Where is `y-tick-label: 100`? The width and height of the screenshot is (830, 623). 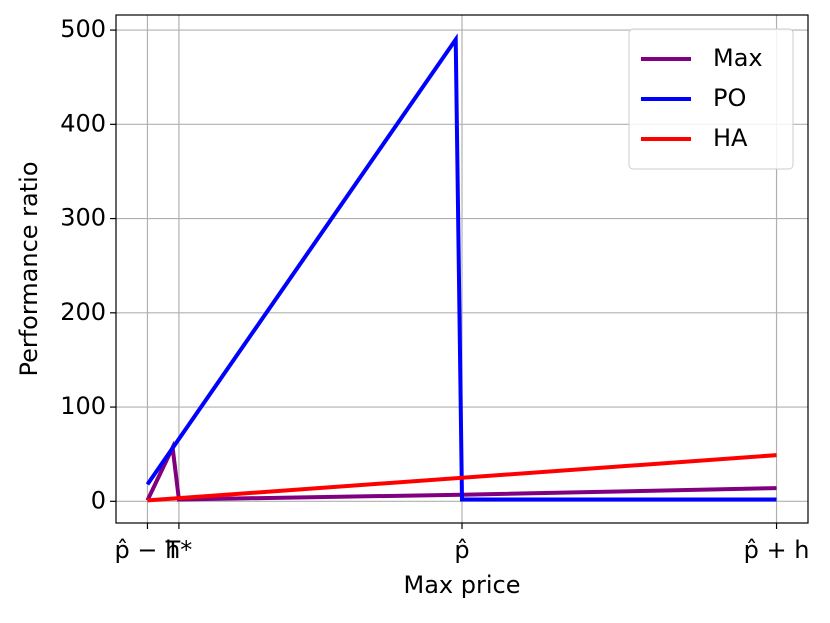
y-tick-label: 100 is located at coordinates (83, 406).